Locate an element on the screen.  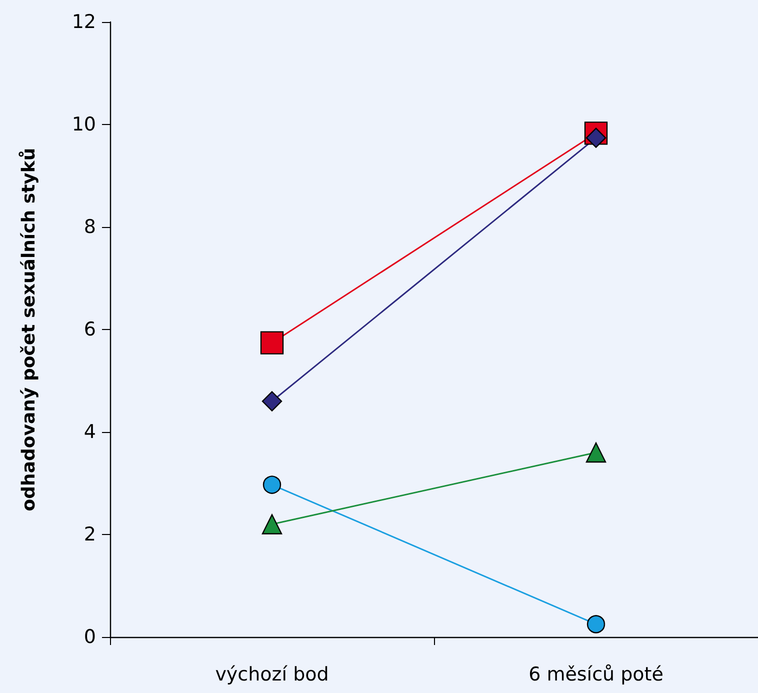
y-tick-label: 8 is located at coordinates (90, 227).